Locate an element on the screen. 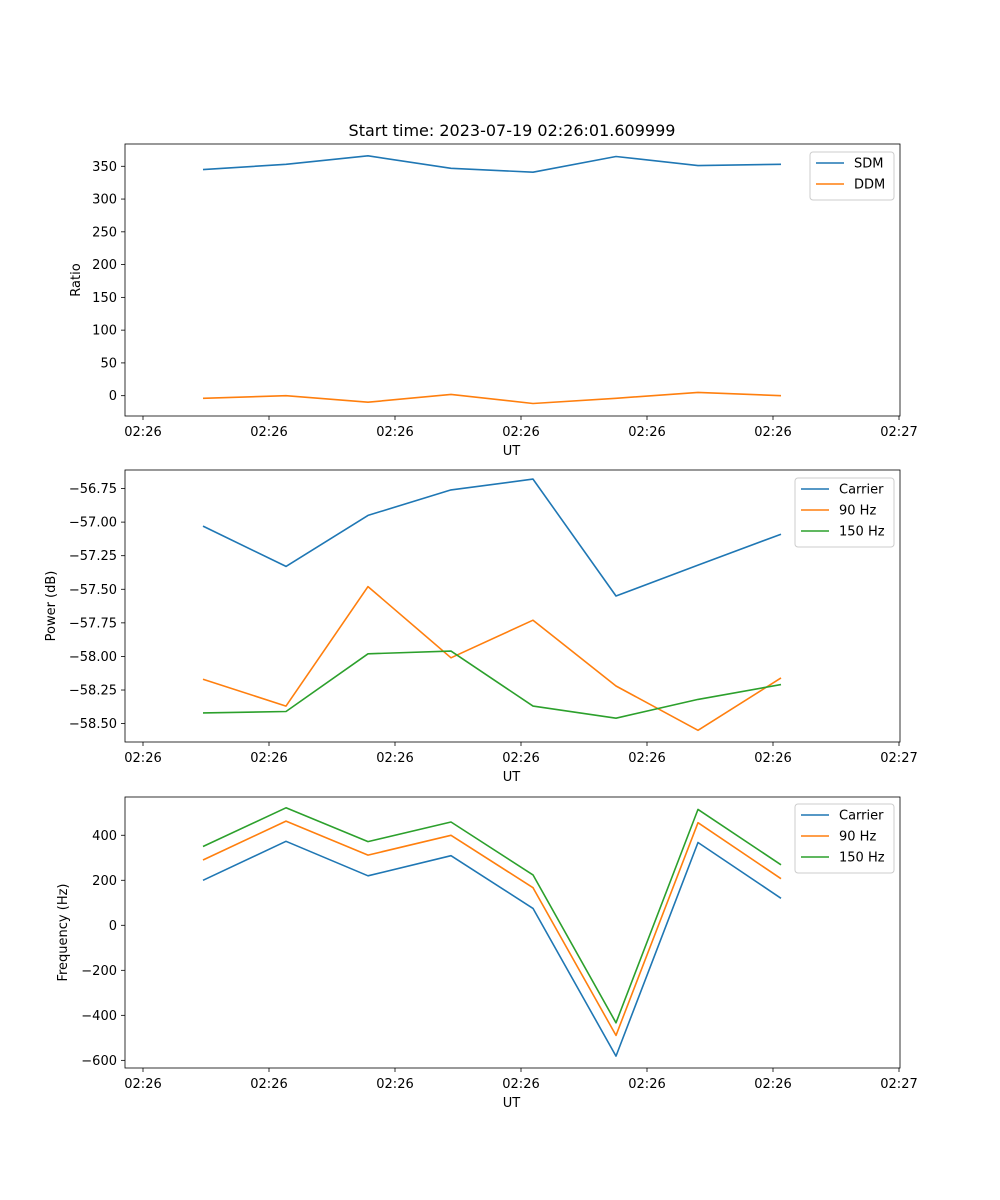  y-tick-label: 100 is located at coordinates (104, 331).